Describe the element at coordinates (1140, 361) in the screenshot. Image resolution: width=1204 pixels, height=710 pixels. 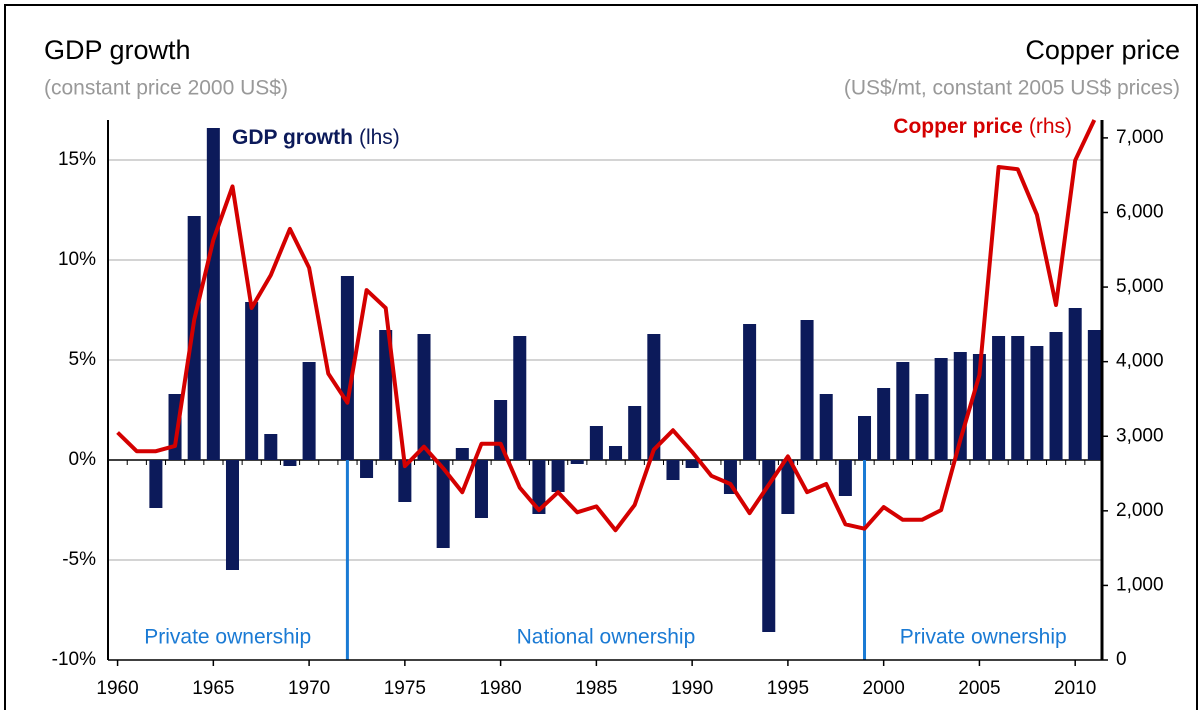
I see `y2-tick-label: 4,000` at that location.